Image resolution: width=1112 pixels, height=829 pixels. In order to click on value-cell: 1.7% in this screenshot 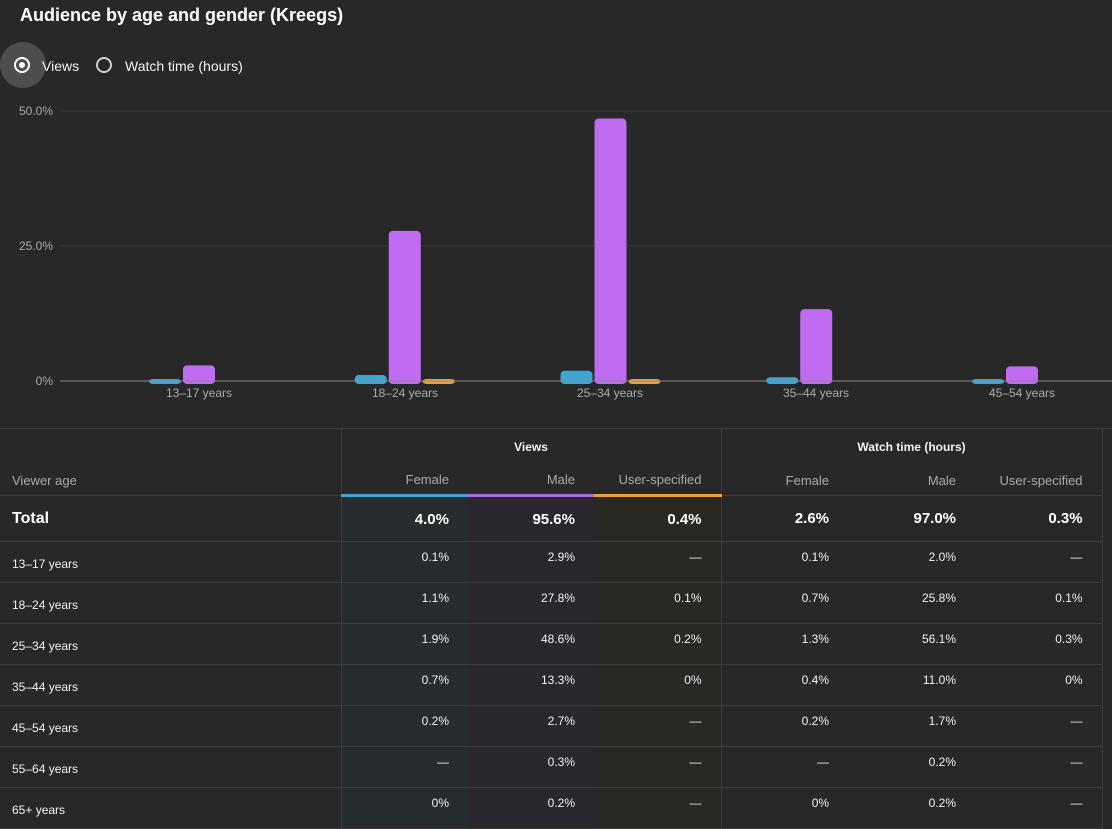, I will do `click(912, 726)`.